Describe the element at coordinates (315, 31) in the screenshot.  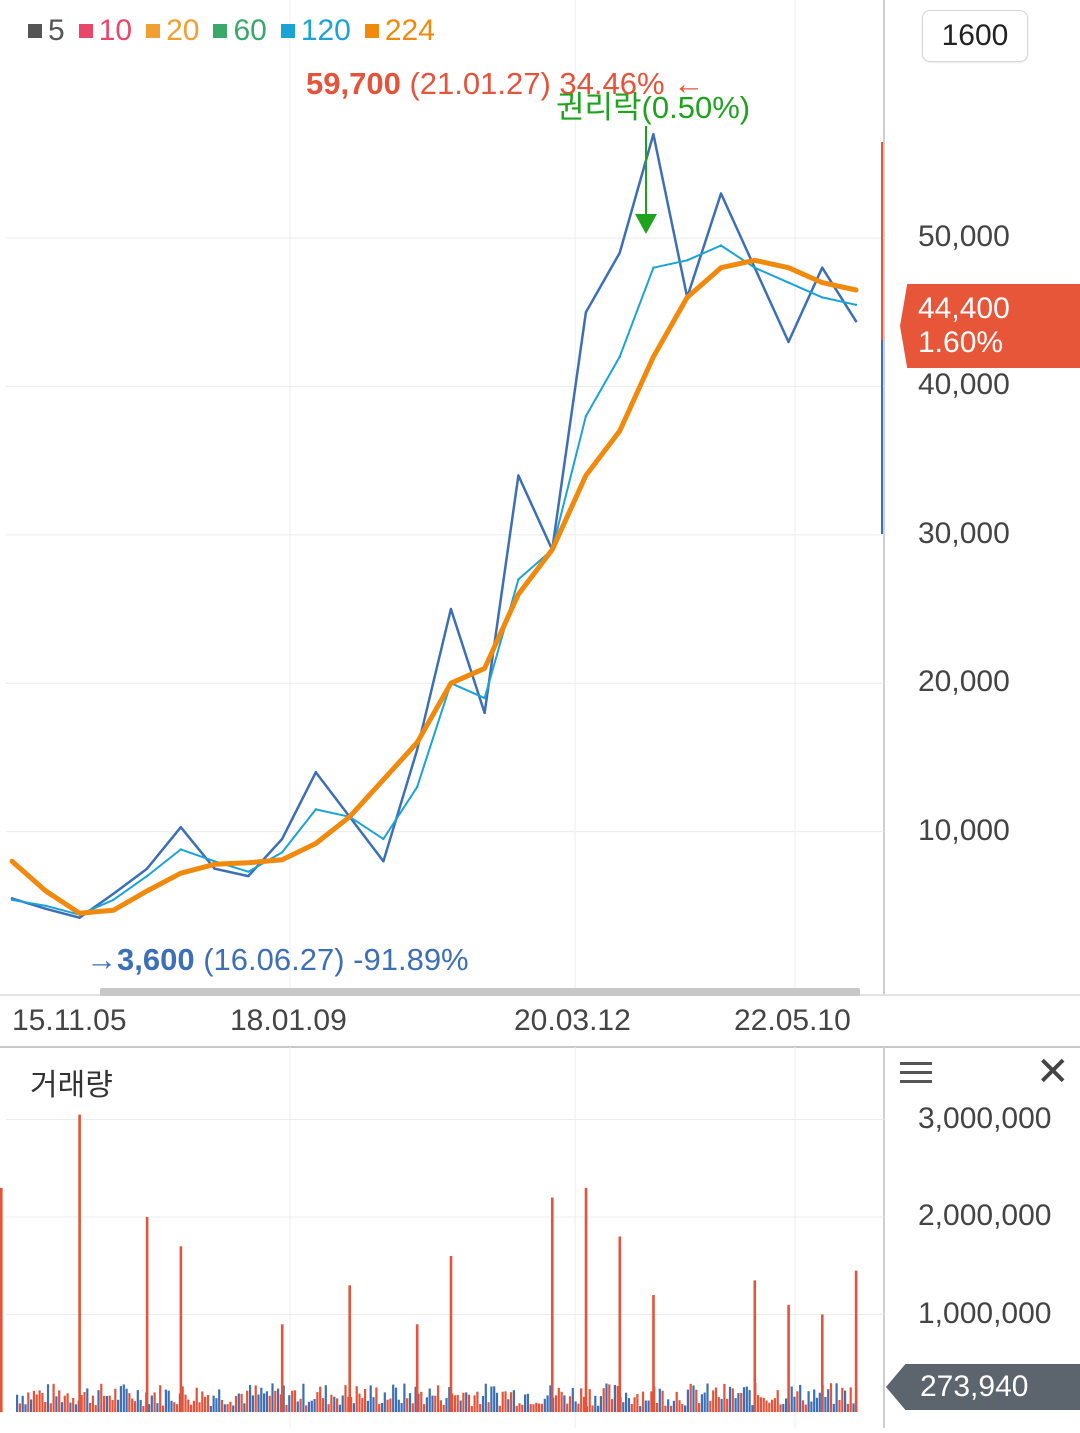
I see `legend-ma120: 120` at that location.